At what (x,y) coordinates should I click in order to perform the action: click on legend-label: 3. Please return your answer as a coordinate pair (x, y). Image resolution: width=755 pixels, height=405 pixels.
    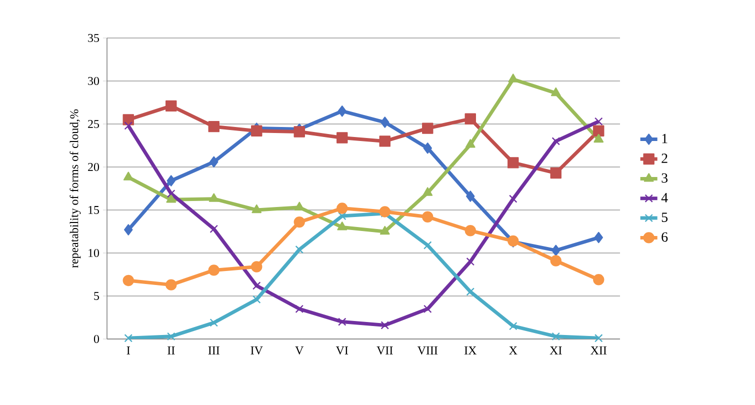
    Looking at the image, I should click on (665, 178).